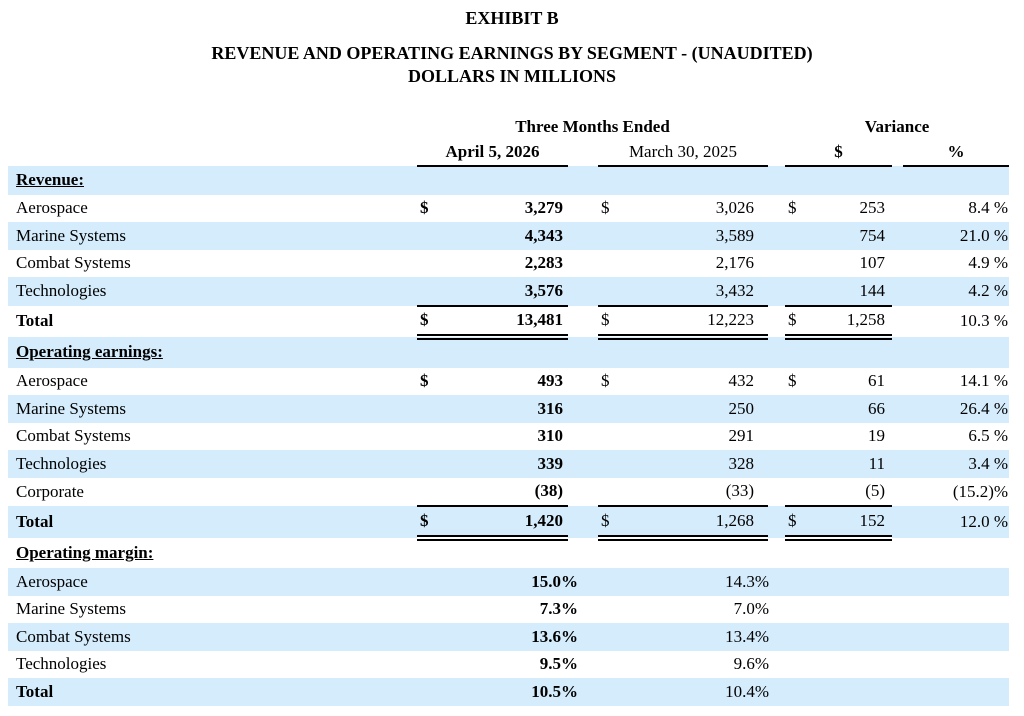 The image size is (1024, 716). I want to click on cell-value: 9.6%, so click(751, 664).